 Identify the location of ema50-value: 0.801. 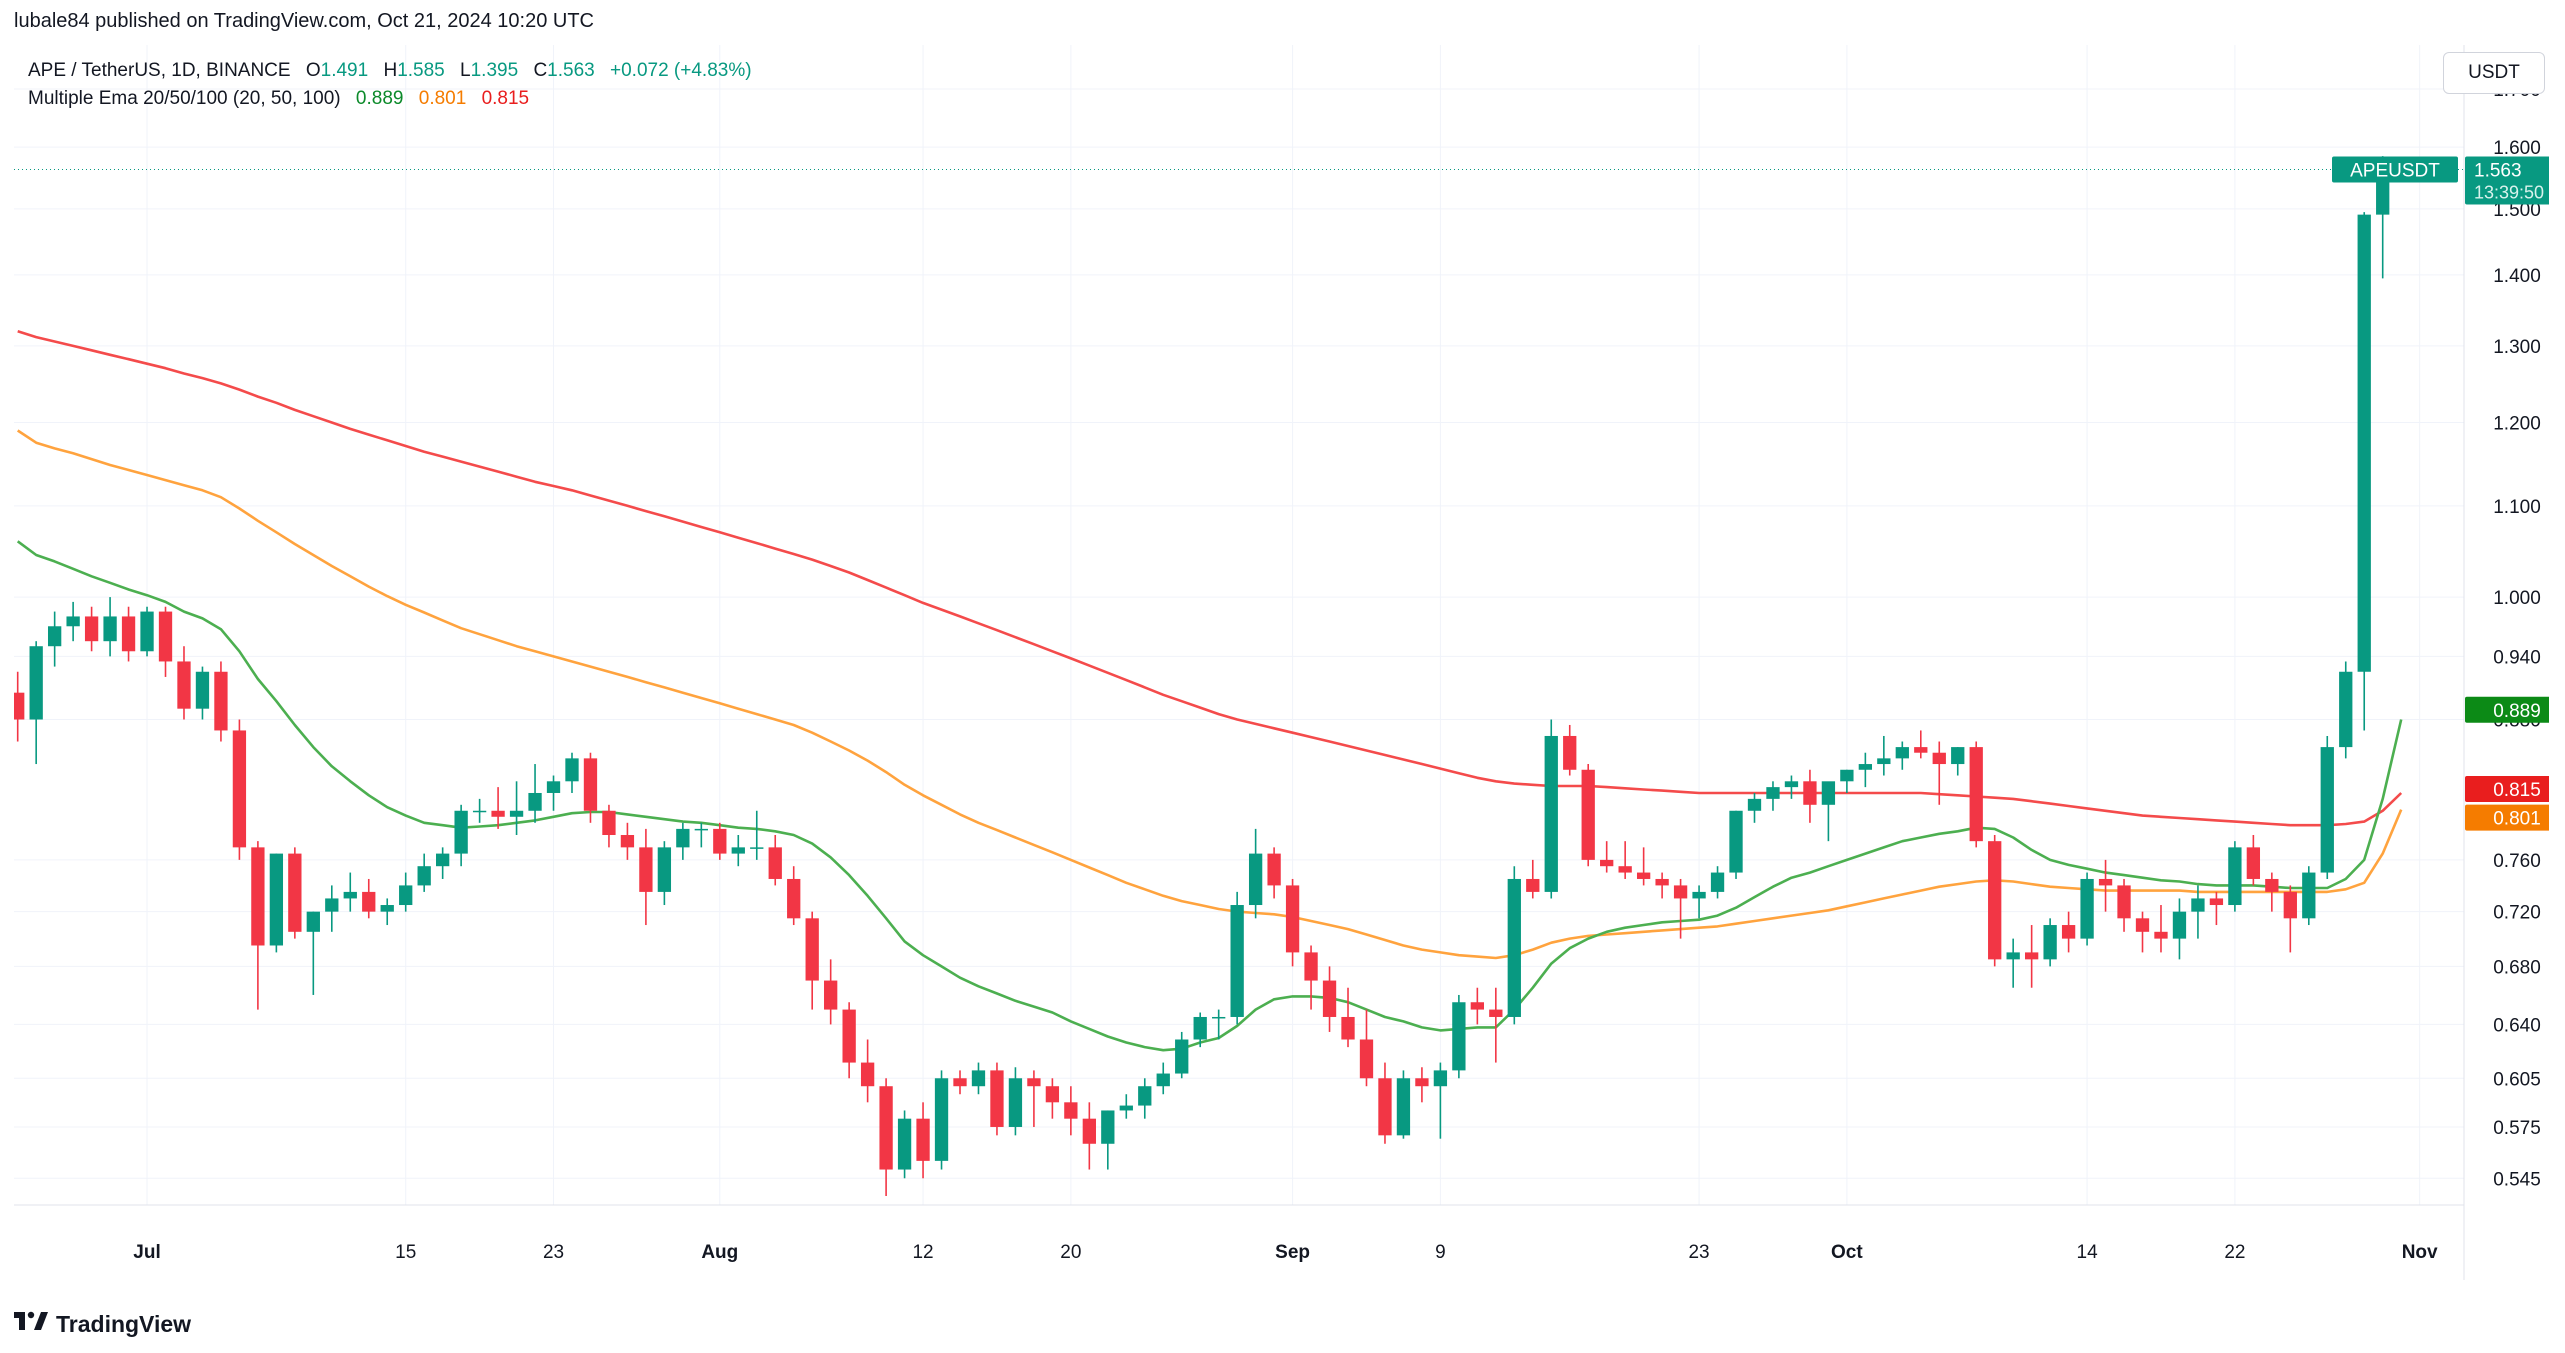
(442, 98).